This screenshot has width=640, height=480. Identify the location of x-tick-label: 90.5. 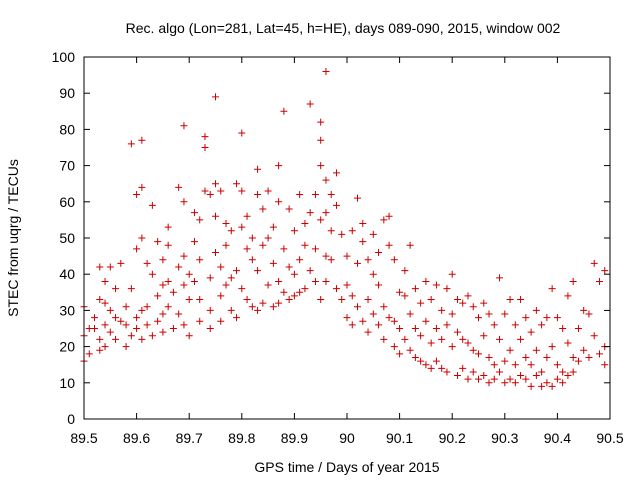
(609, 438).